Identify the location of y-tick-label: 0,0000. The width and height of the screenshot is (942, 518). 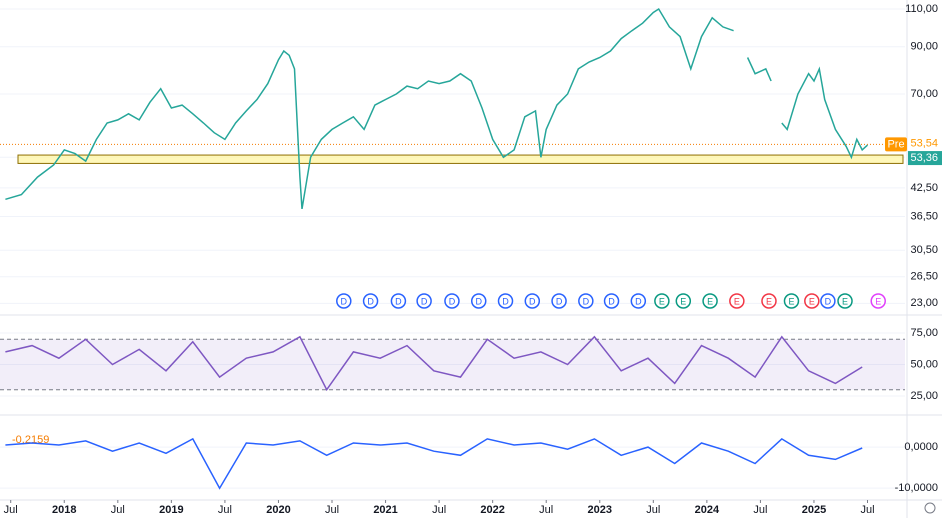
(921, 447).